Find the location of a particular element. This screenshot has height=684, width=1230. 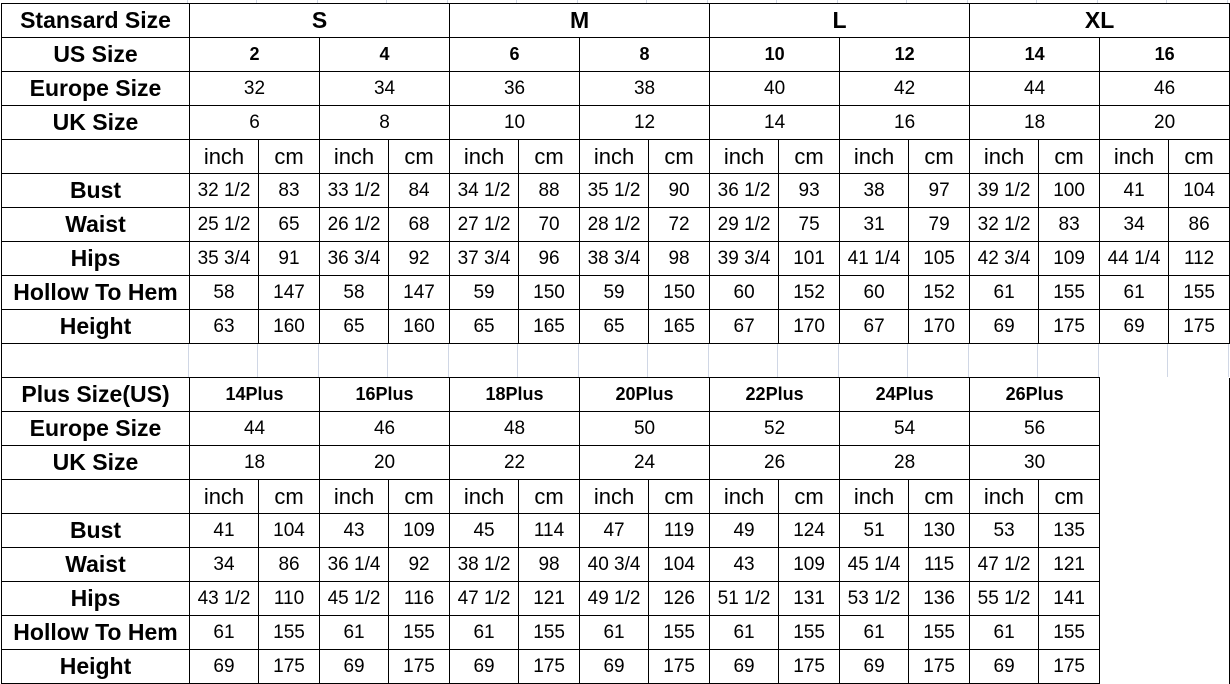

value-cell: 109 is located at coordinates (809, 564).